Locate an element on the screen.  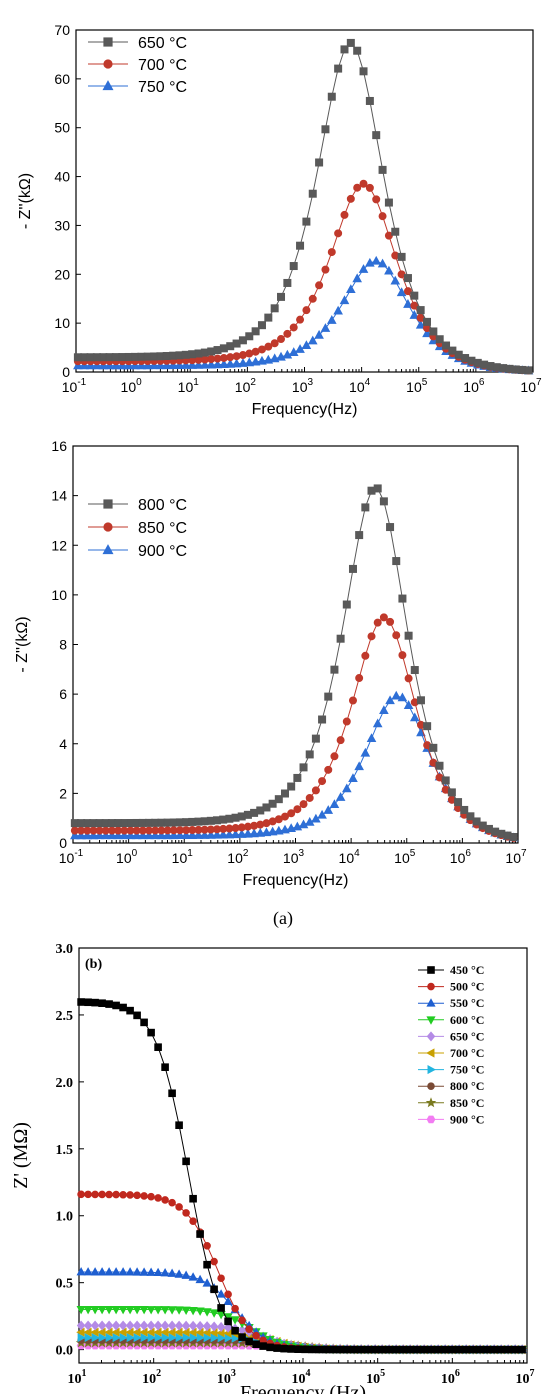
legend-label: 600 °C is located at coordinates (467, 1020).